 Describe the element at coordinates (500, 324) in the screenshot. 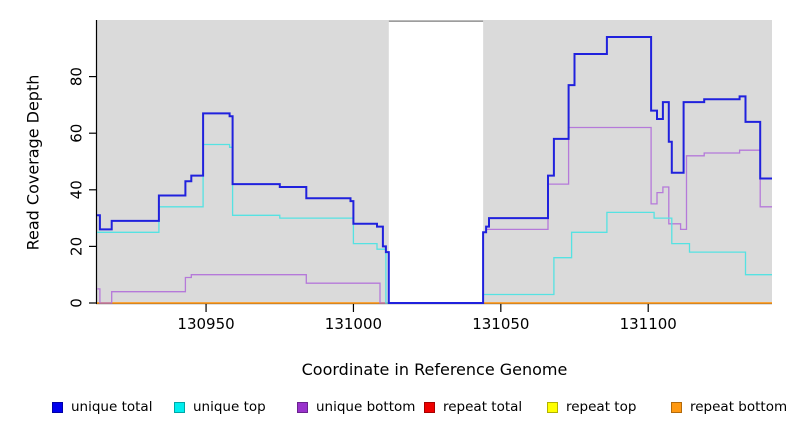

I see `x-tick-label: 131050` at that location.